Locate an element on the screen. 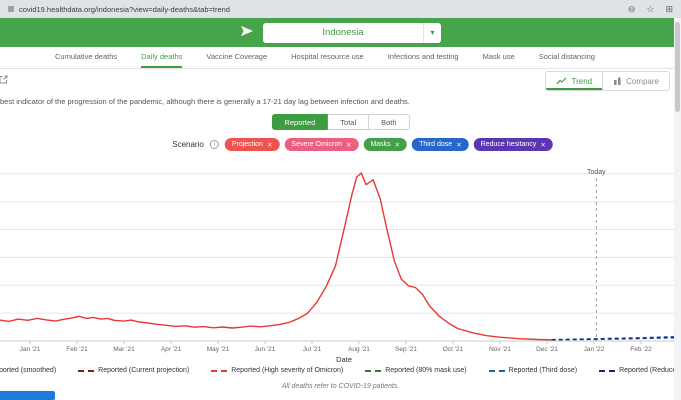 The height and width of the screenshot is (400, 681). x-tick-label: Dec '21 is located at coordinates (547, 349).